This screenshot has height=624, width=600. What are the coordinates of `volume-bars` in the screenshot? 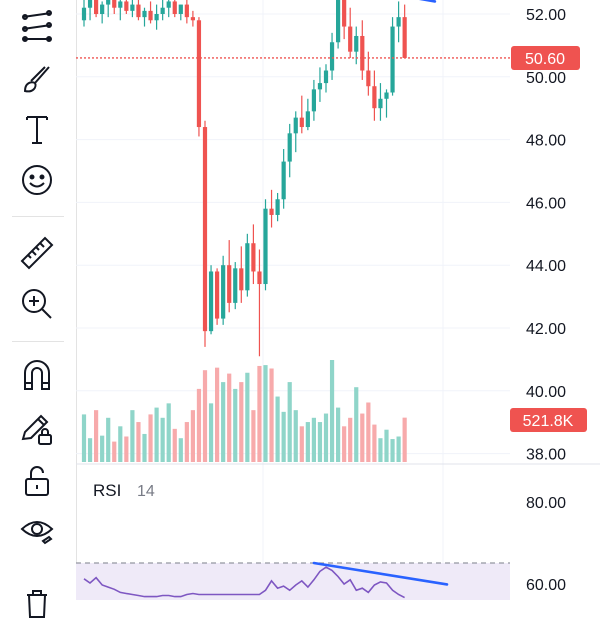 It's located at (244, 411).